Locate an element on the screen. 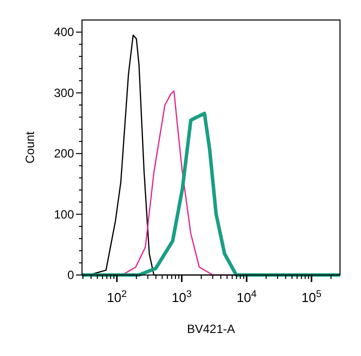 The height and width of the screenshot is (356, 361). y-tick-label: 300 is located at coordinates (64, 93).